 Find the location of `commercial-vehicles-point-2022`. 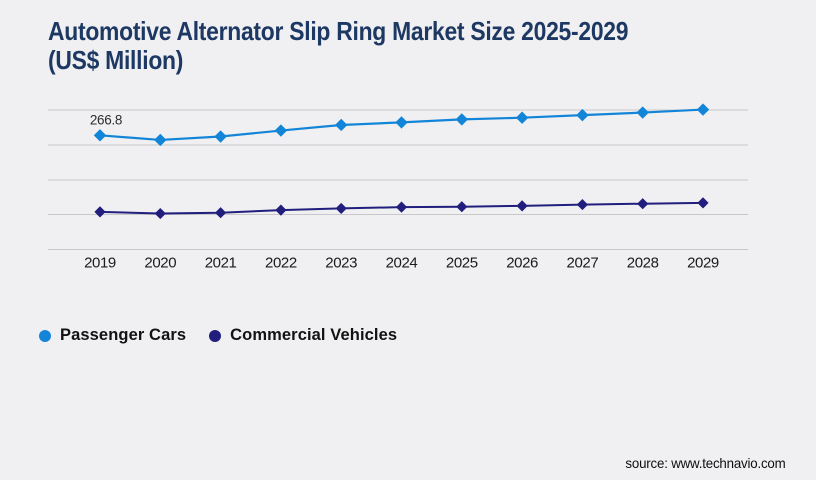

commercial-vehicles-point-2022 is located at coordinates (281, 210).